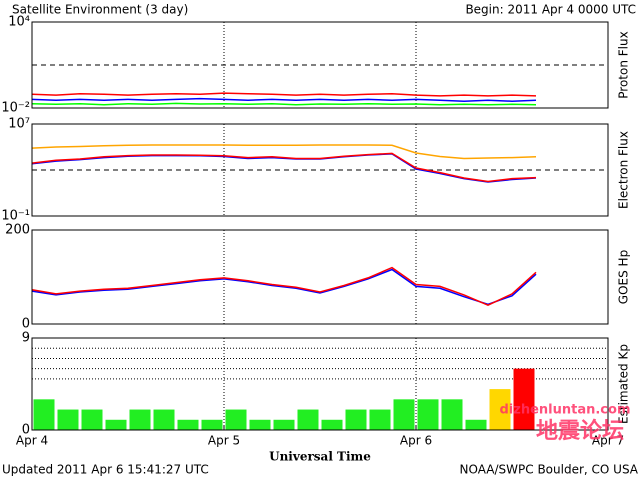 This screenshot has height=480, width=640. Describe the element at coordinates (19, 22) in the screenshot. I see `y-tick-label: 10⁴` at that location.